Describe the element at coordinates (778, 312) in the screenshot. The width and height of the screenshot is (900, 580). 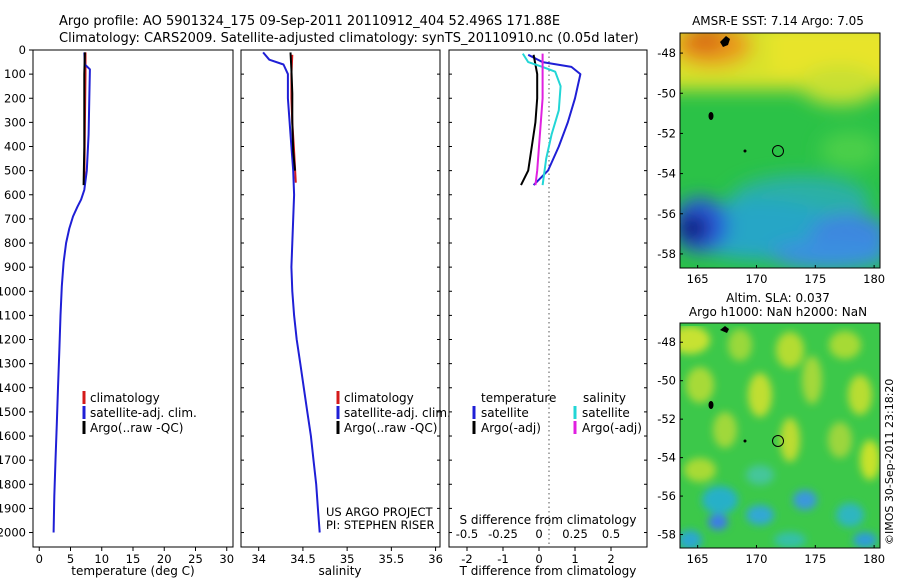
I see `sla-map-subtitle: Argo h1000: NaN h2000: NaN` at that location.